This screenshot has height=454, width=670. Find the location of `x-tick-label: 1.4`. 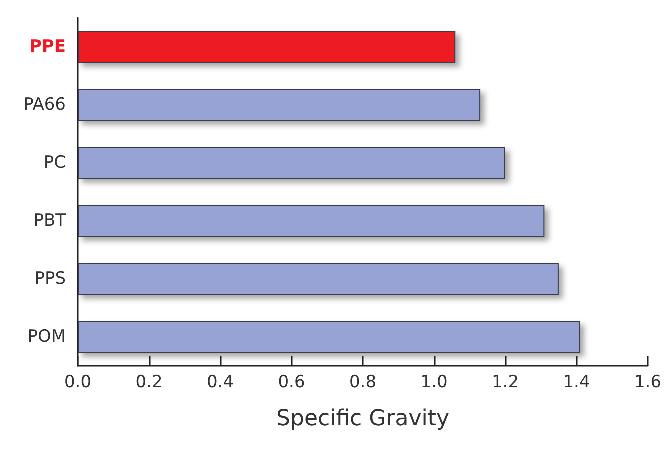

x-tick-label: 1.4 is located at coordinates (576, 382).